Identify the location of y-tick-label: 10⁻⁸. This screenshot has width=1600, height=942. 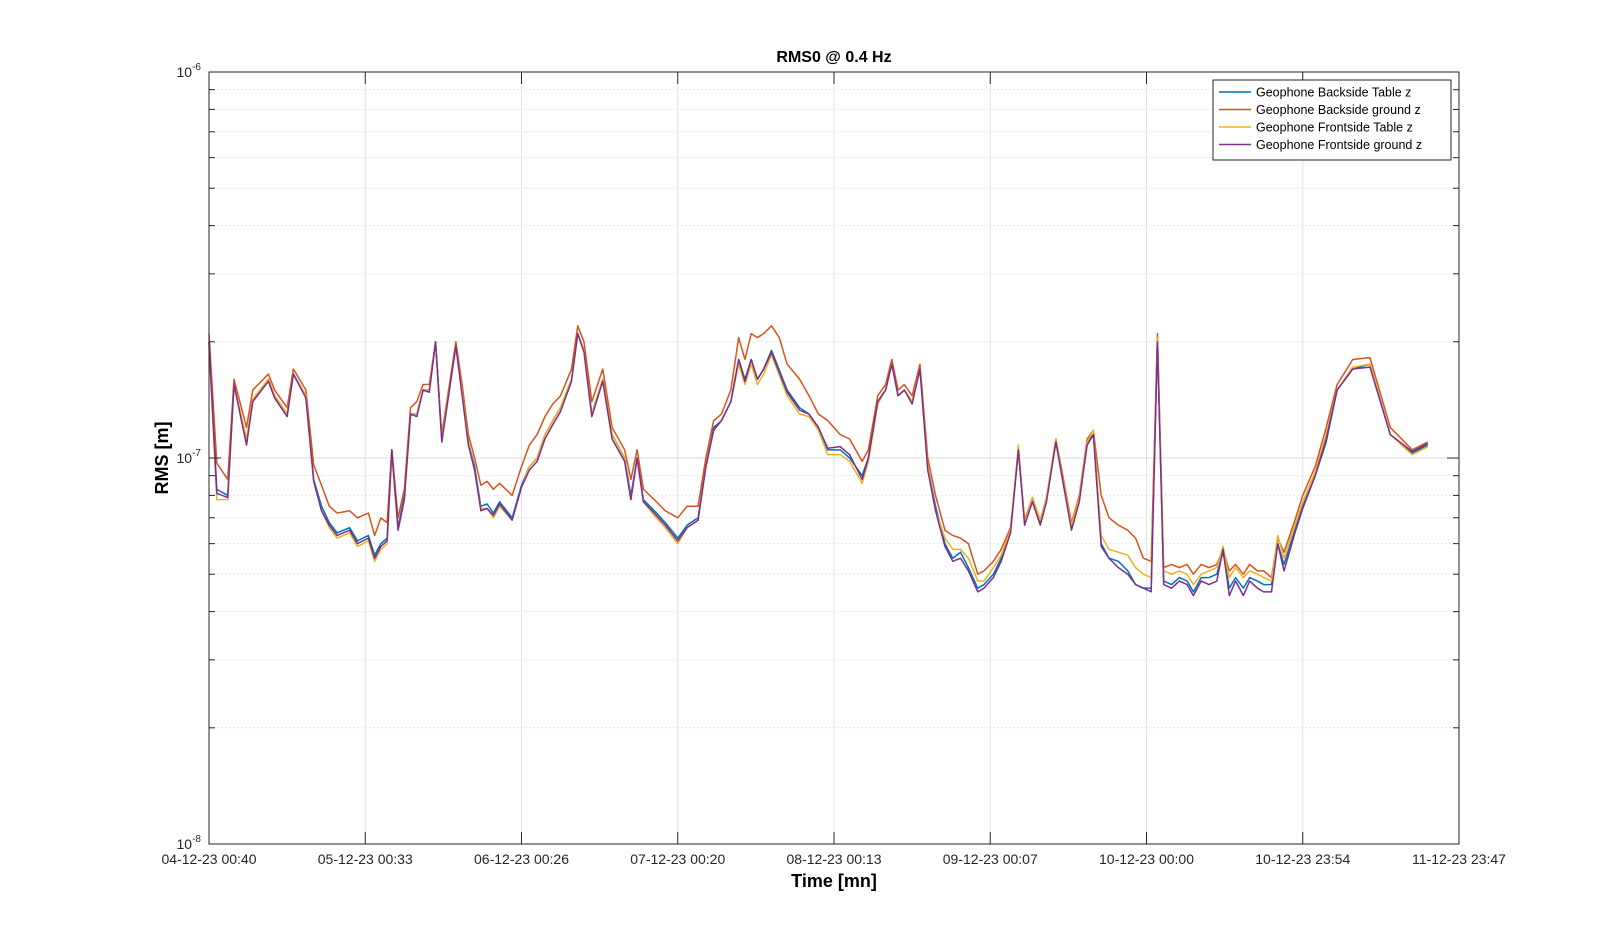
(189, 843).